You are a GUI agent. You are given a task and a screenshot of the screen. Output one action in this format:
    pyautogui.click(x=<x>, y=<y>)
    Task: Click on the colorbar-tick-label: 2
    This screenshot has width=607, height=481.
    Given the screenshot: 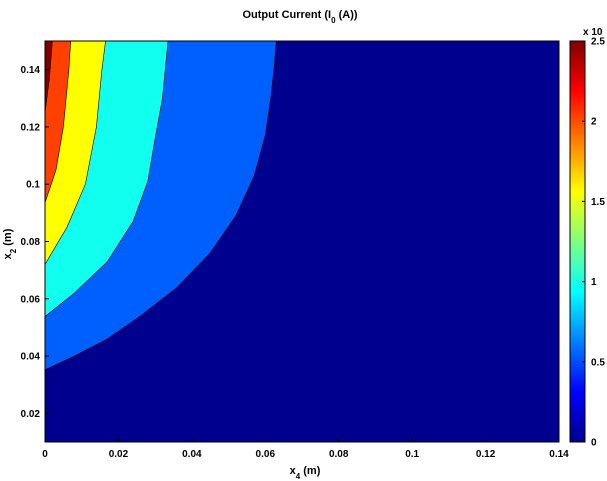 What is the action you would take?
    pyautogui.click(x=594, y=122)
    